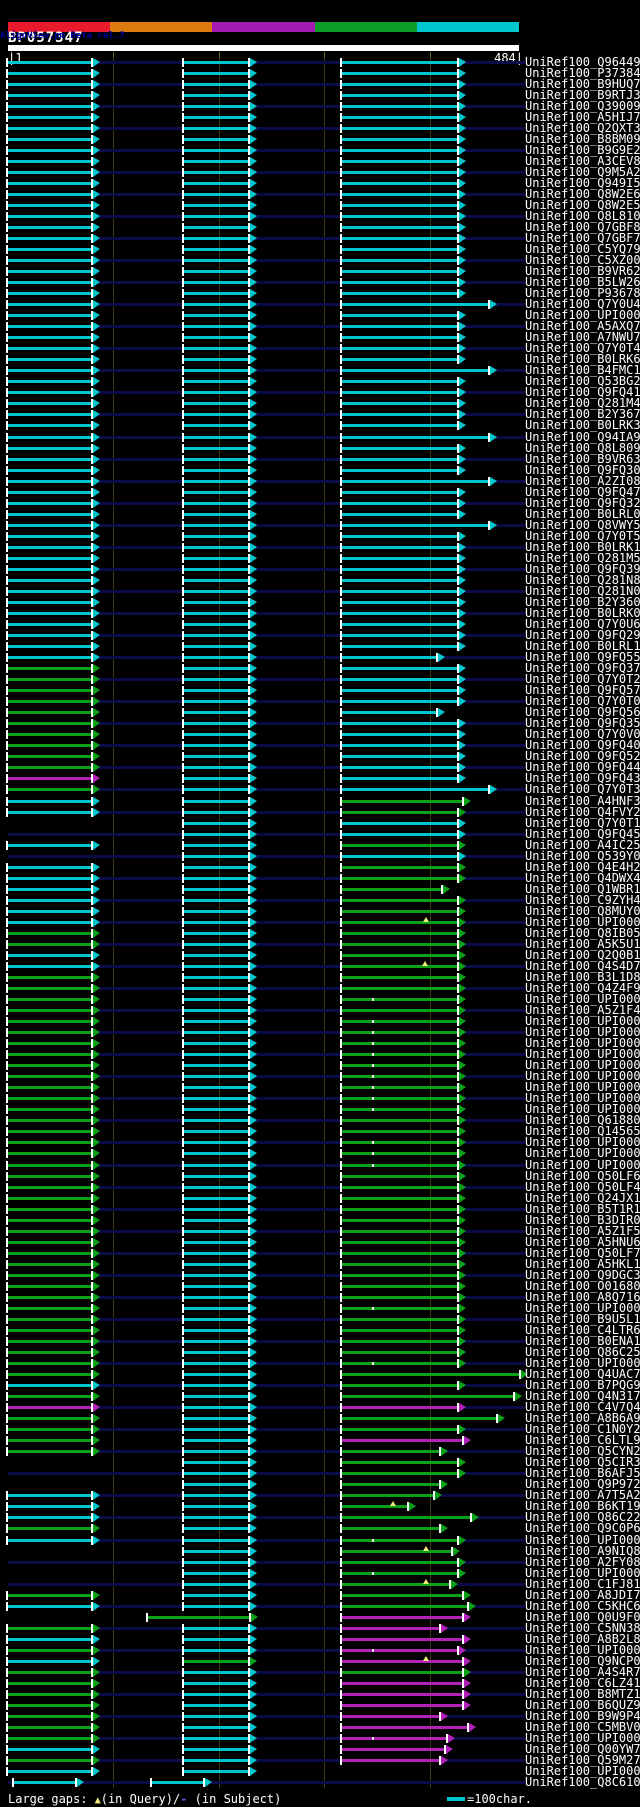 The height and width of the screenshot is (1807, 640). Describe the element at coordinates (582, 657) in the screenshot. I see `hit-label: UniRef100_Q9FQ55` at that location.